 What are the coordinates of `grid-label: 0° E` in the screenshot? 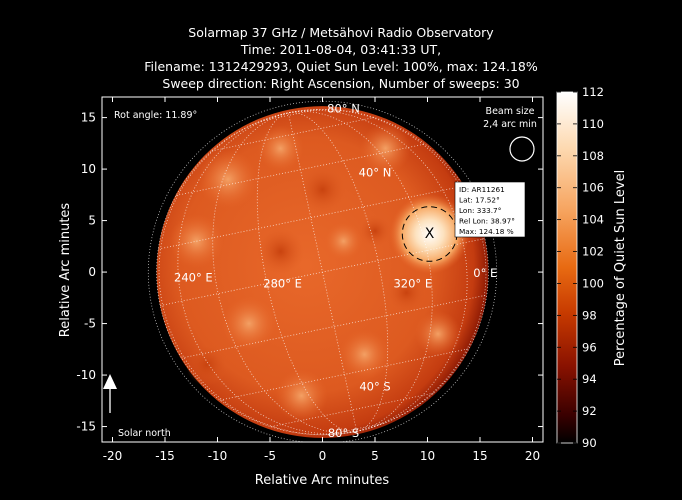 It's located at (485, 273).